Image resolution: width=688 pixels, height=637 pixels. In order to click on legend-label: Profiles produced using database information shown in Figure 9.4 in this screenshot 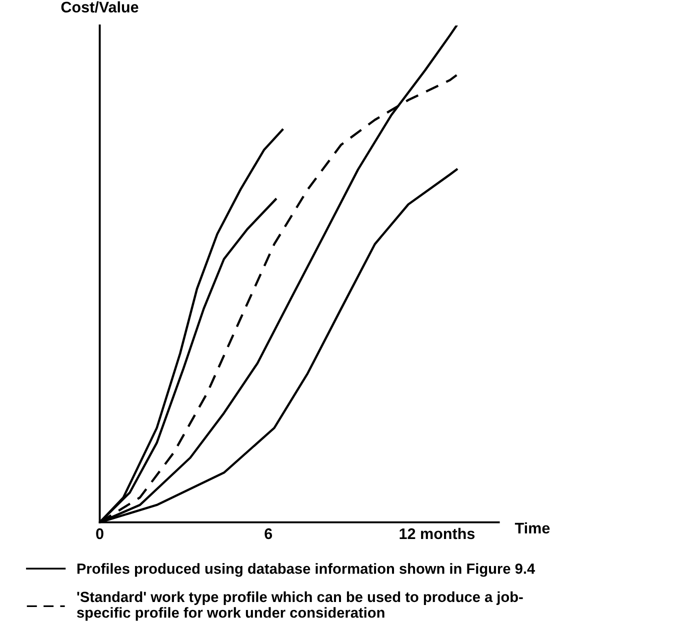, I will do `click(306, 570)`.